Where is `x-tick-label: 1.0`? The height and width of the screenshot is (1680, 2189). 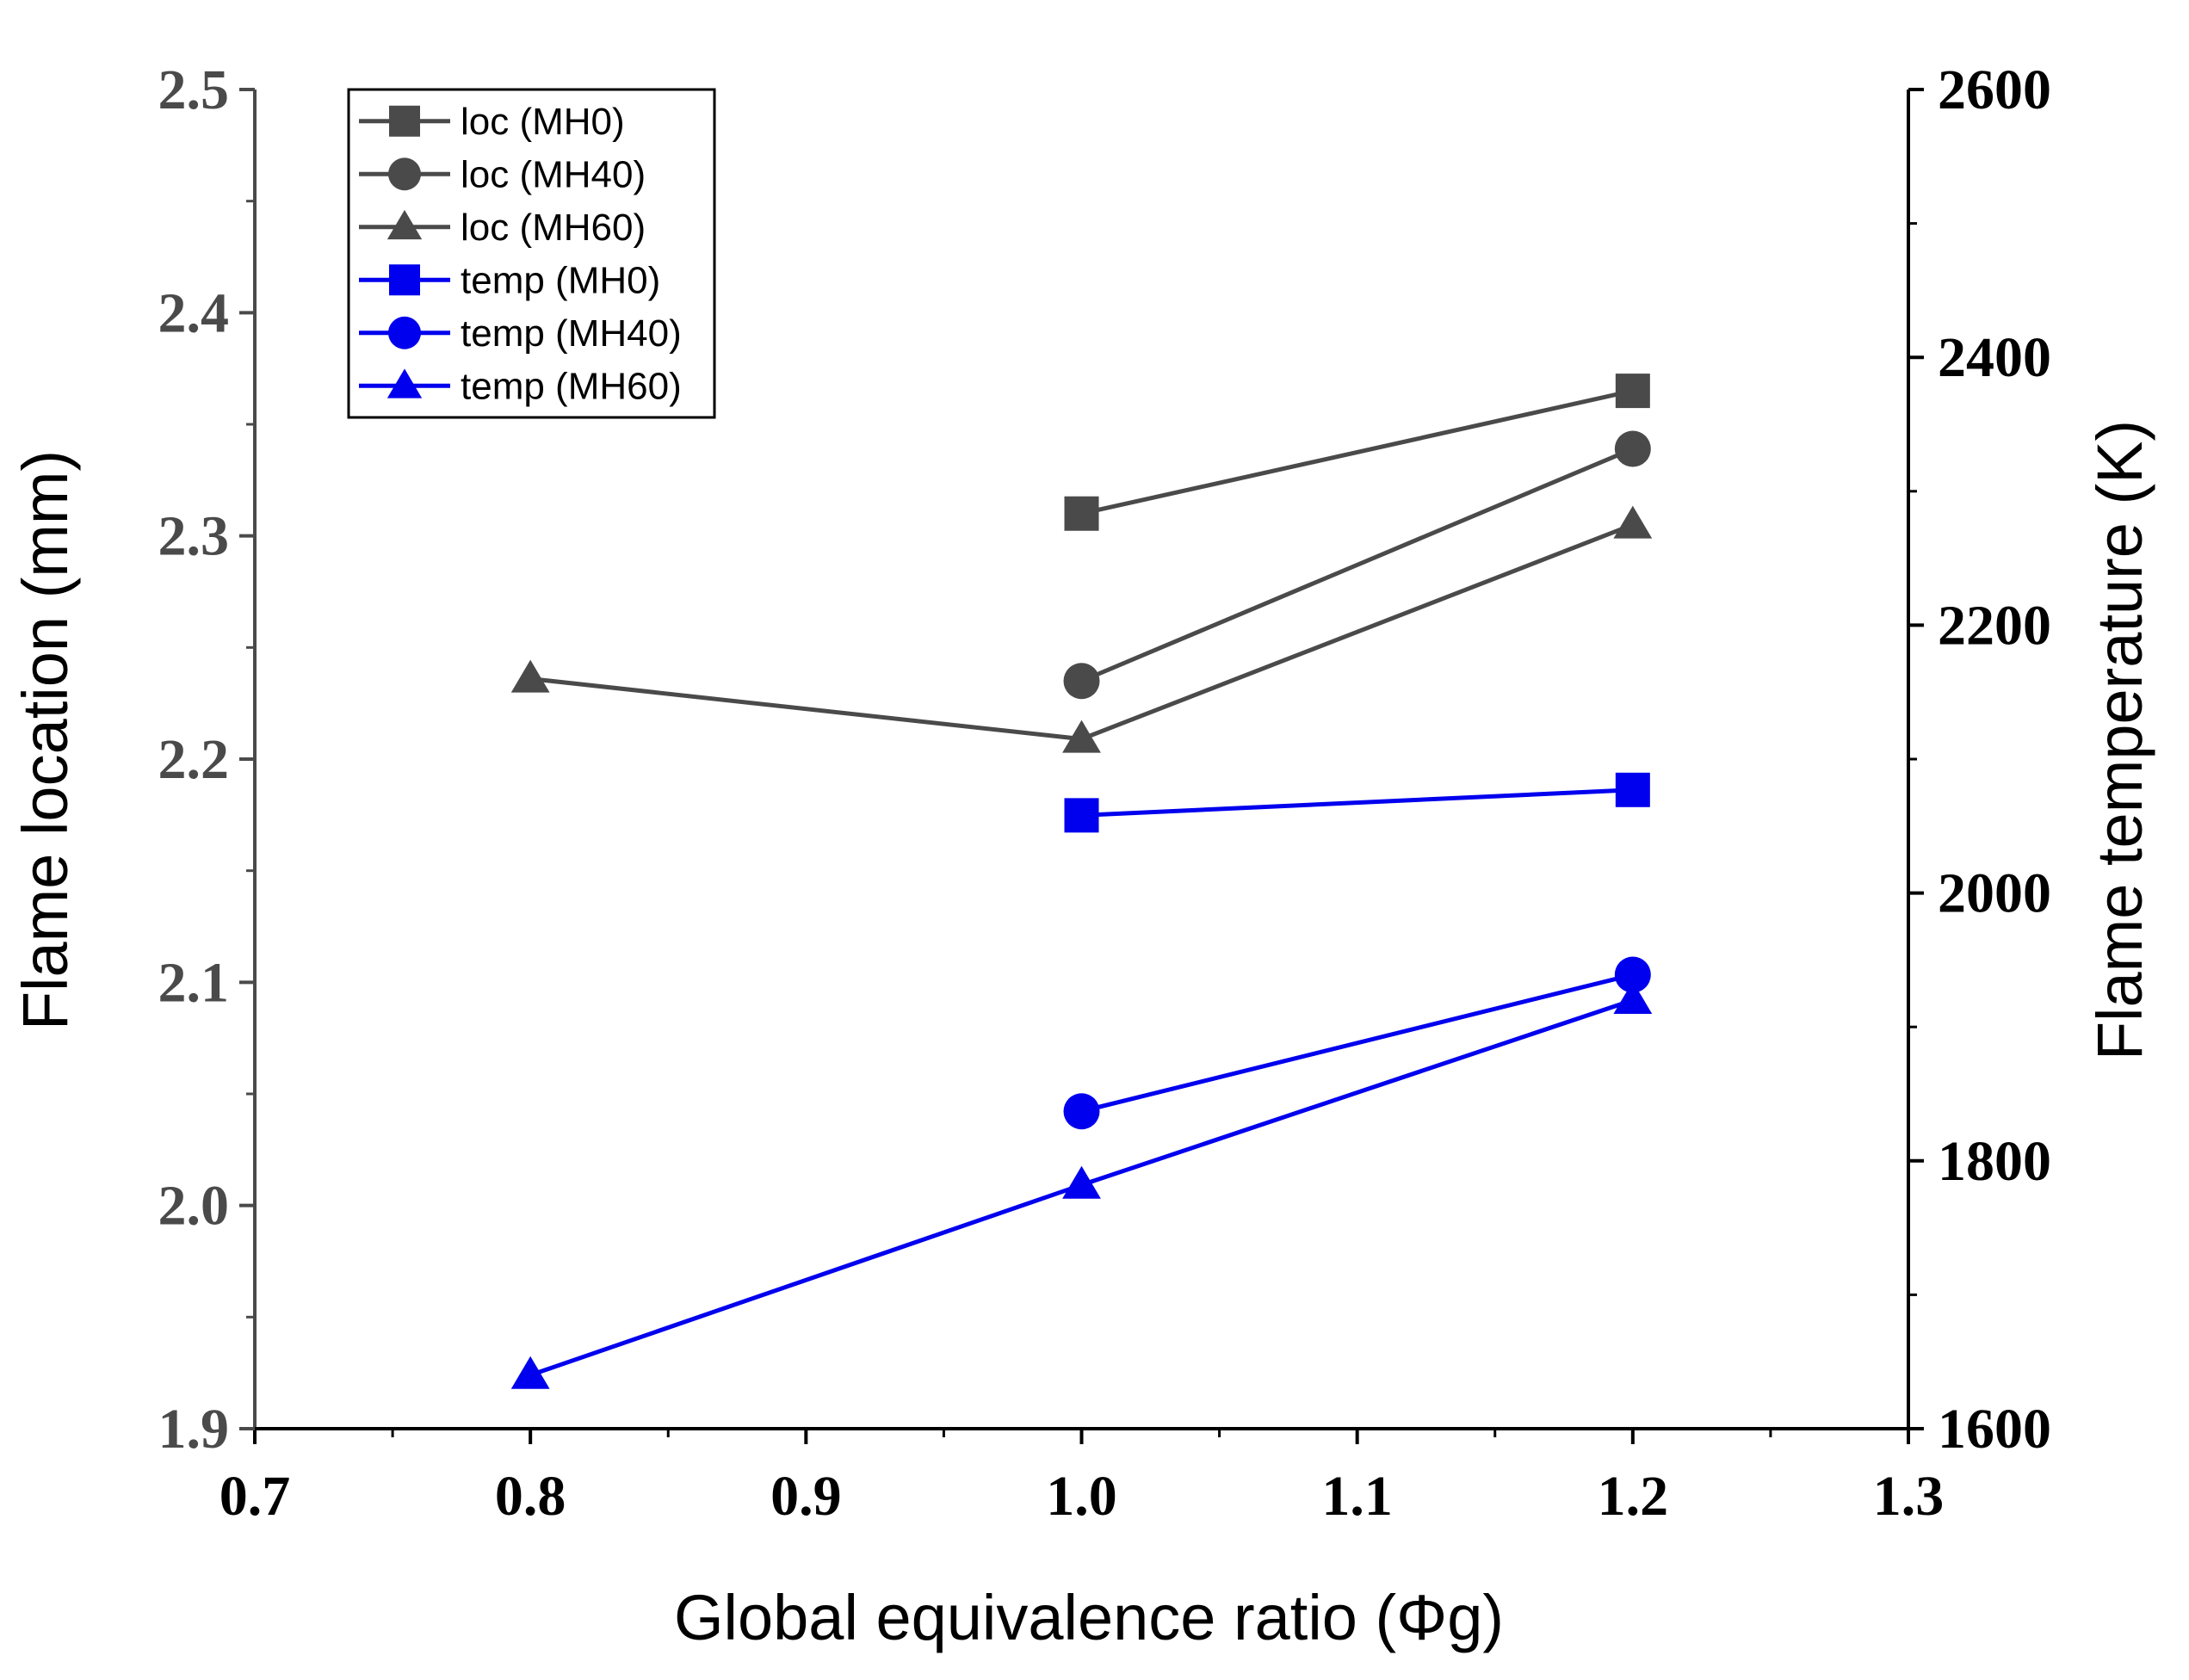 x-tick-label: 1.0 is located at coordinates (1081, 1496).